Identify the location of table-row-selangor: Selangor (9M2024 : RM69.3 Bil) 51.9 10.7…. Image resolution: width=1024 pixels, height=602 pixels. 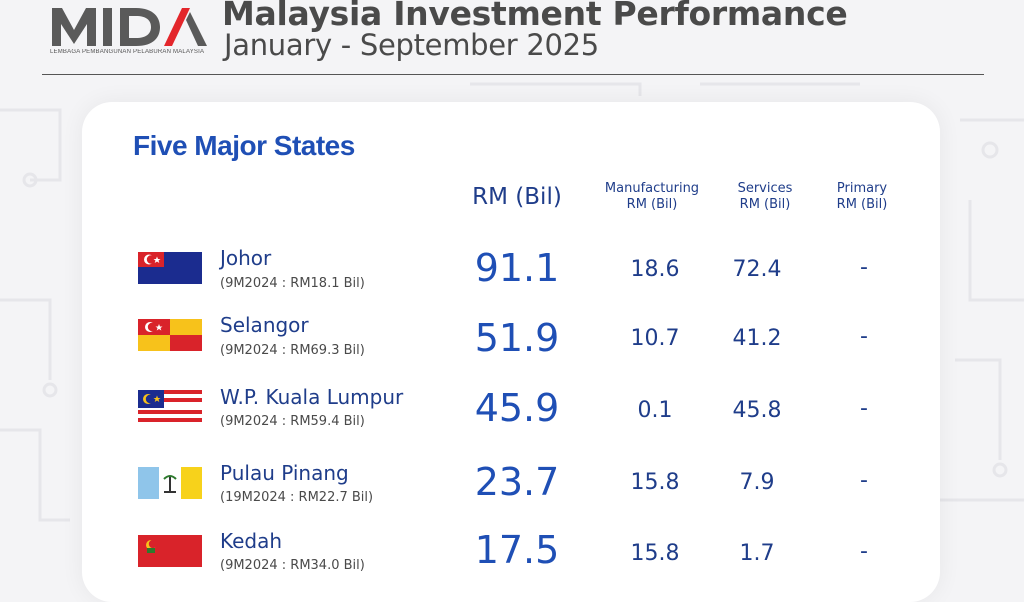
(512, 349).